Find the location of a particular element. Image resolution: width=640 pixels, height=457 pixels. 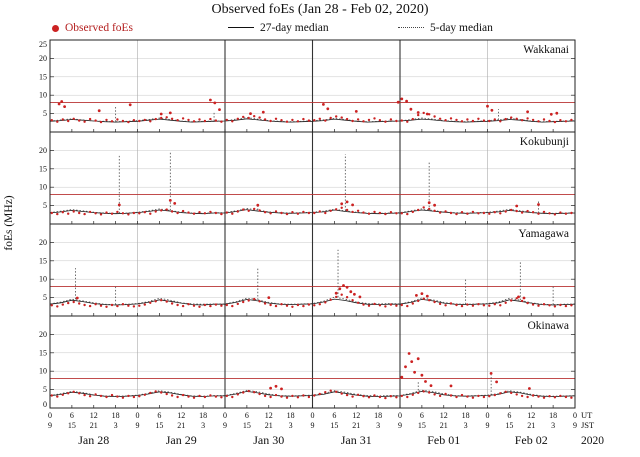

svg-text: Jan 28 is located at coordinates (93, 440).